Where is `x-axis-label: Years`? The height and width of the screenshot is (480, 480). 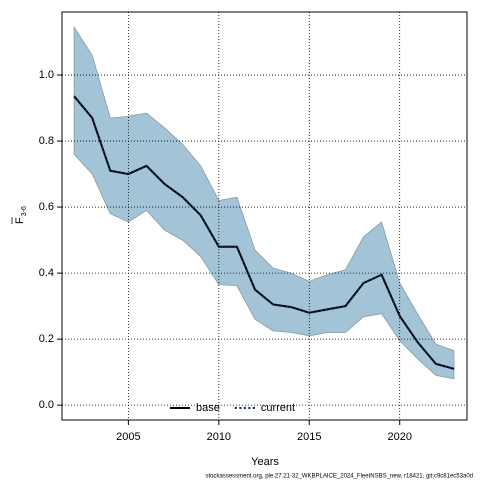
x-axis-label: Years is located at coordinates (265, 462).